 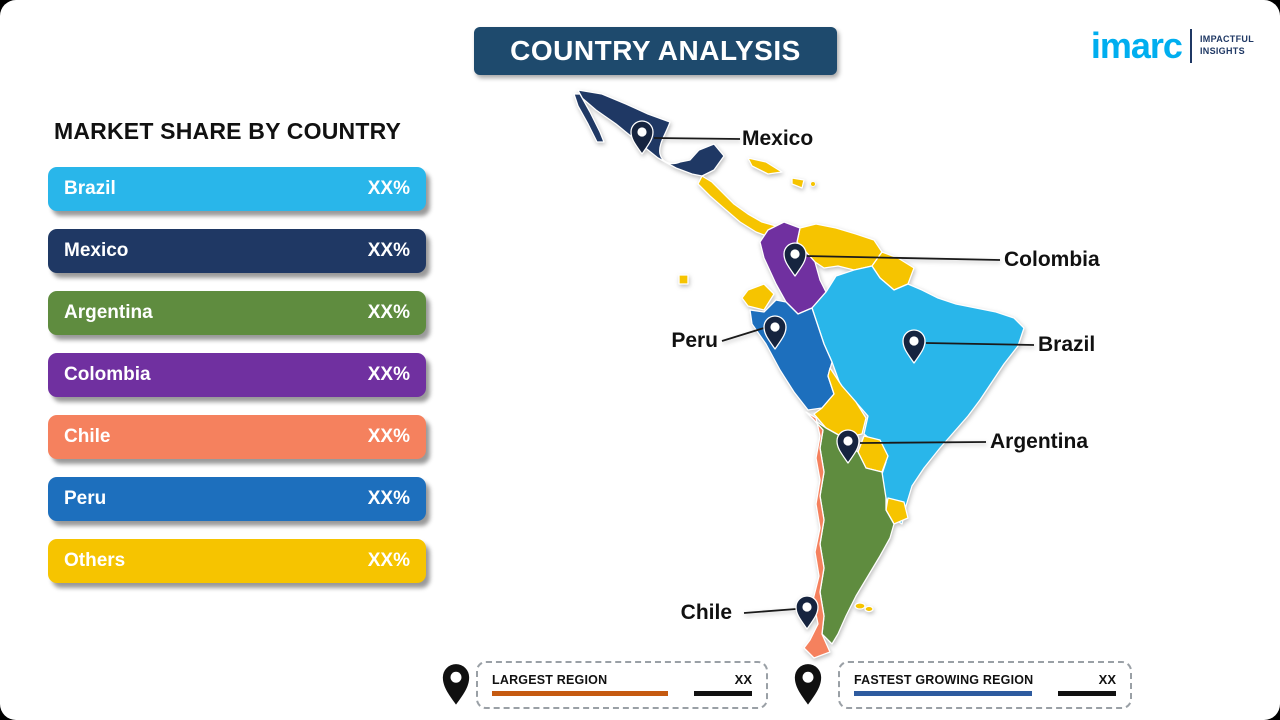 What do you see at coordinates (943, 693) in the screenshot?
I see `legend-fastest-bar` at bounding box center [943, 693].